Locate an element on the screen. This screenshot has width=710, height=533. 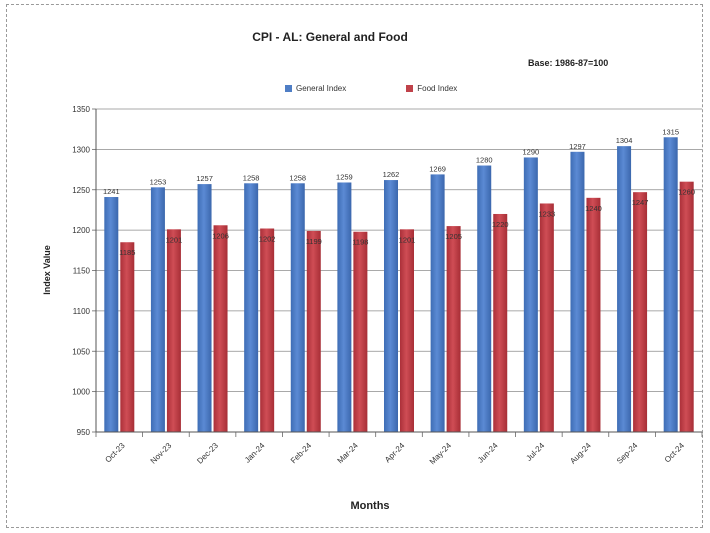
legend-label-food: Food Index is located at coordinates (437, 88).